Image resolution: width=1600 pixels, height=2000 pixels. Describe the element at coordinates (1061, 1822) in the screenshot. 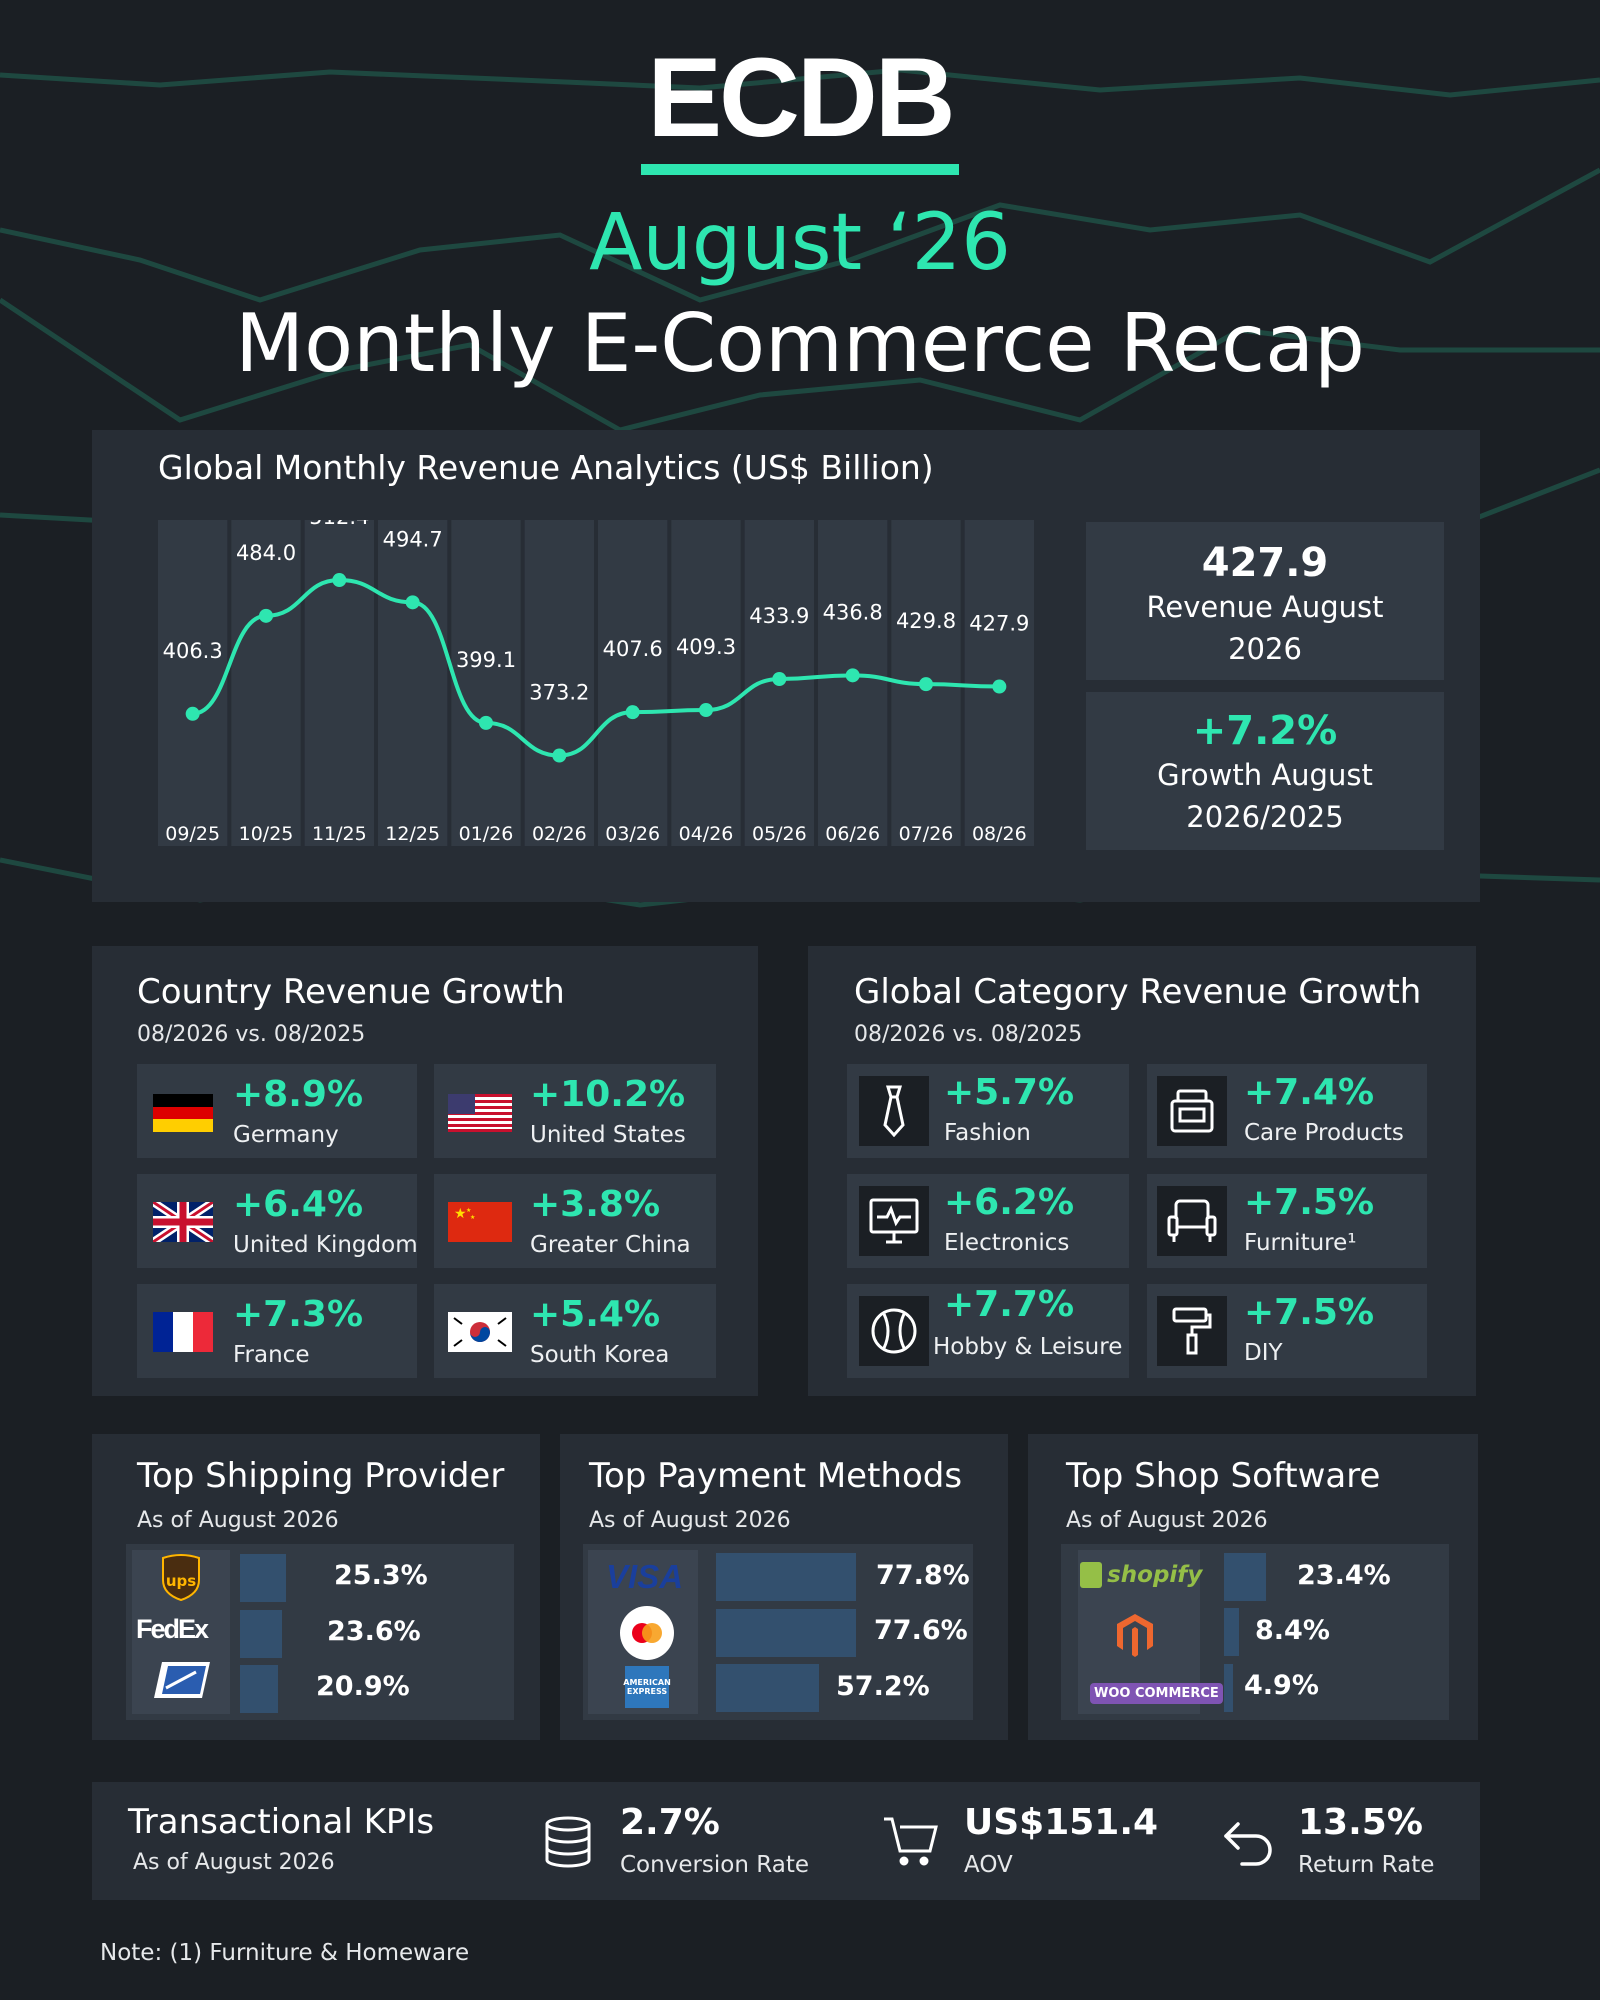

I see `kpi-aov-value: US$151.4` at that location.